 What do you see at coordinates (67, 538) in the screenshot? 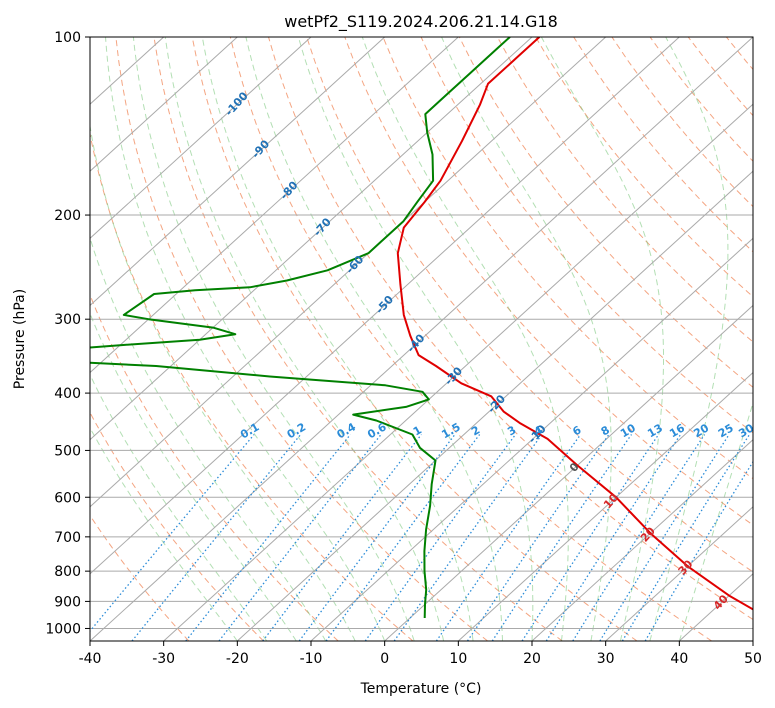
I see `y-tick-label: 700` at bounding box center [67, 538].